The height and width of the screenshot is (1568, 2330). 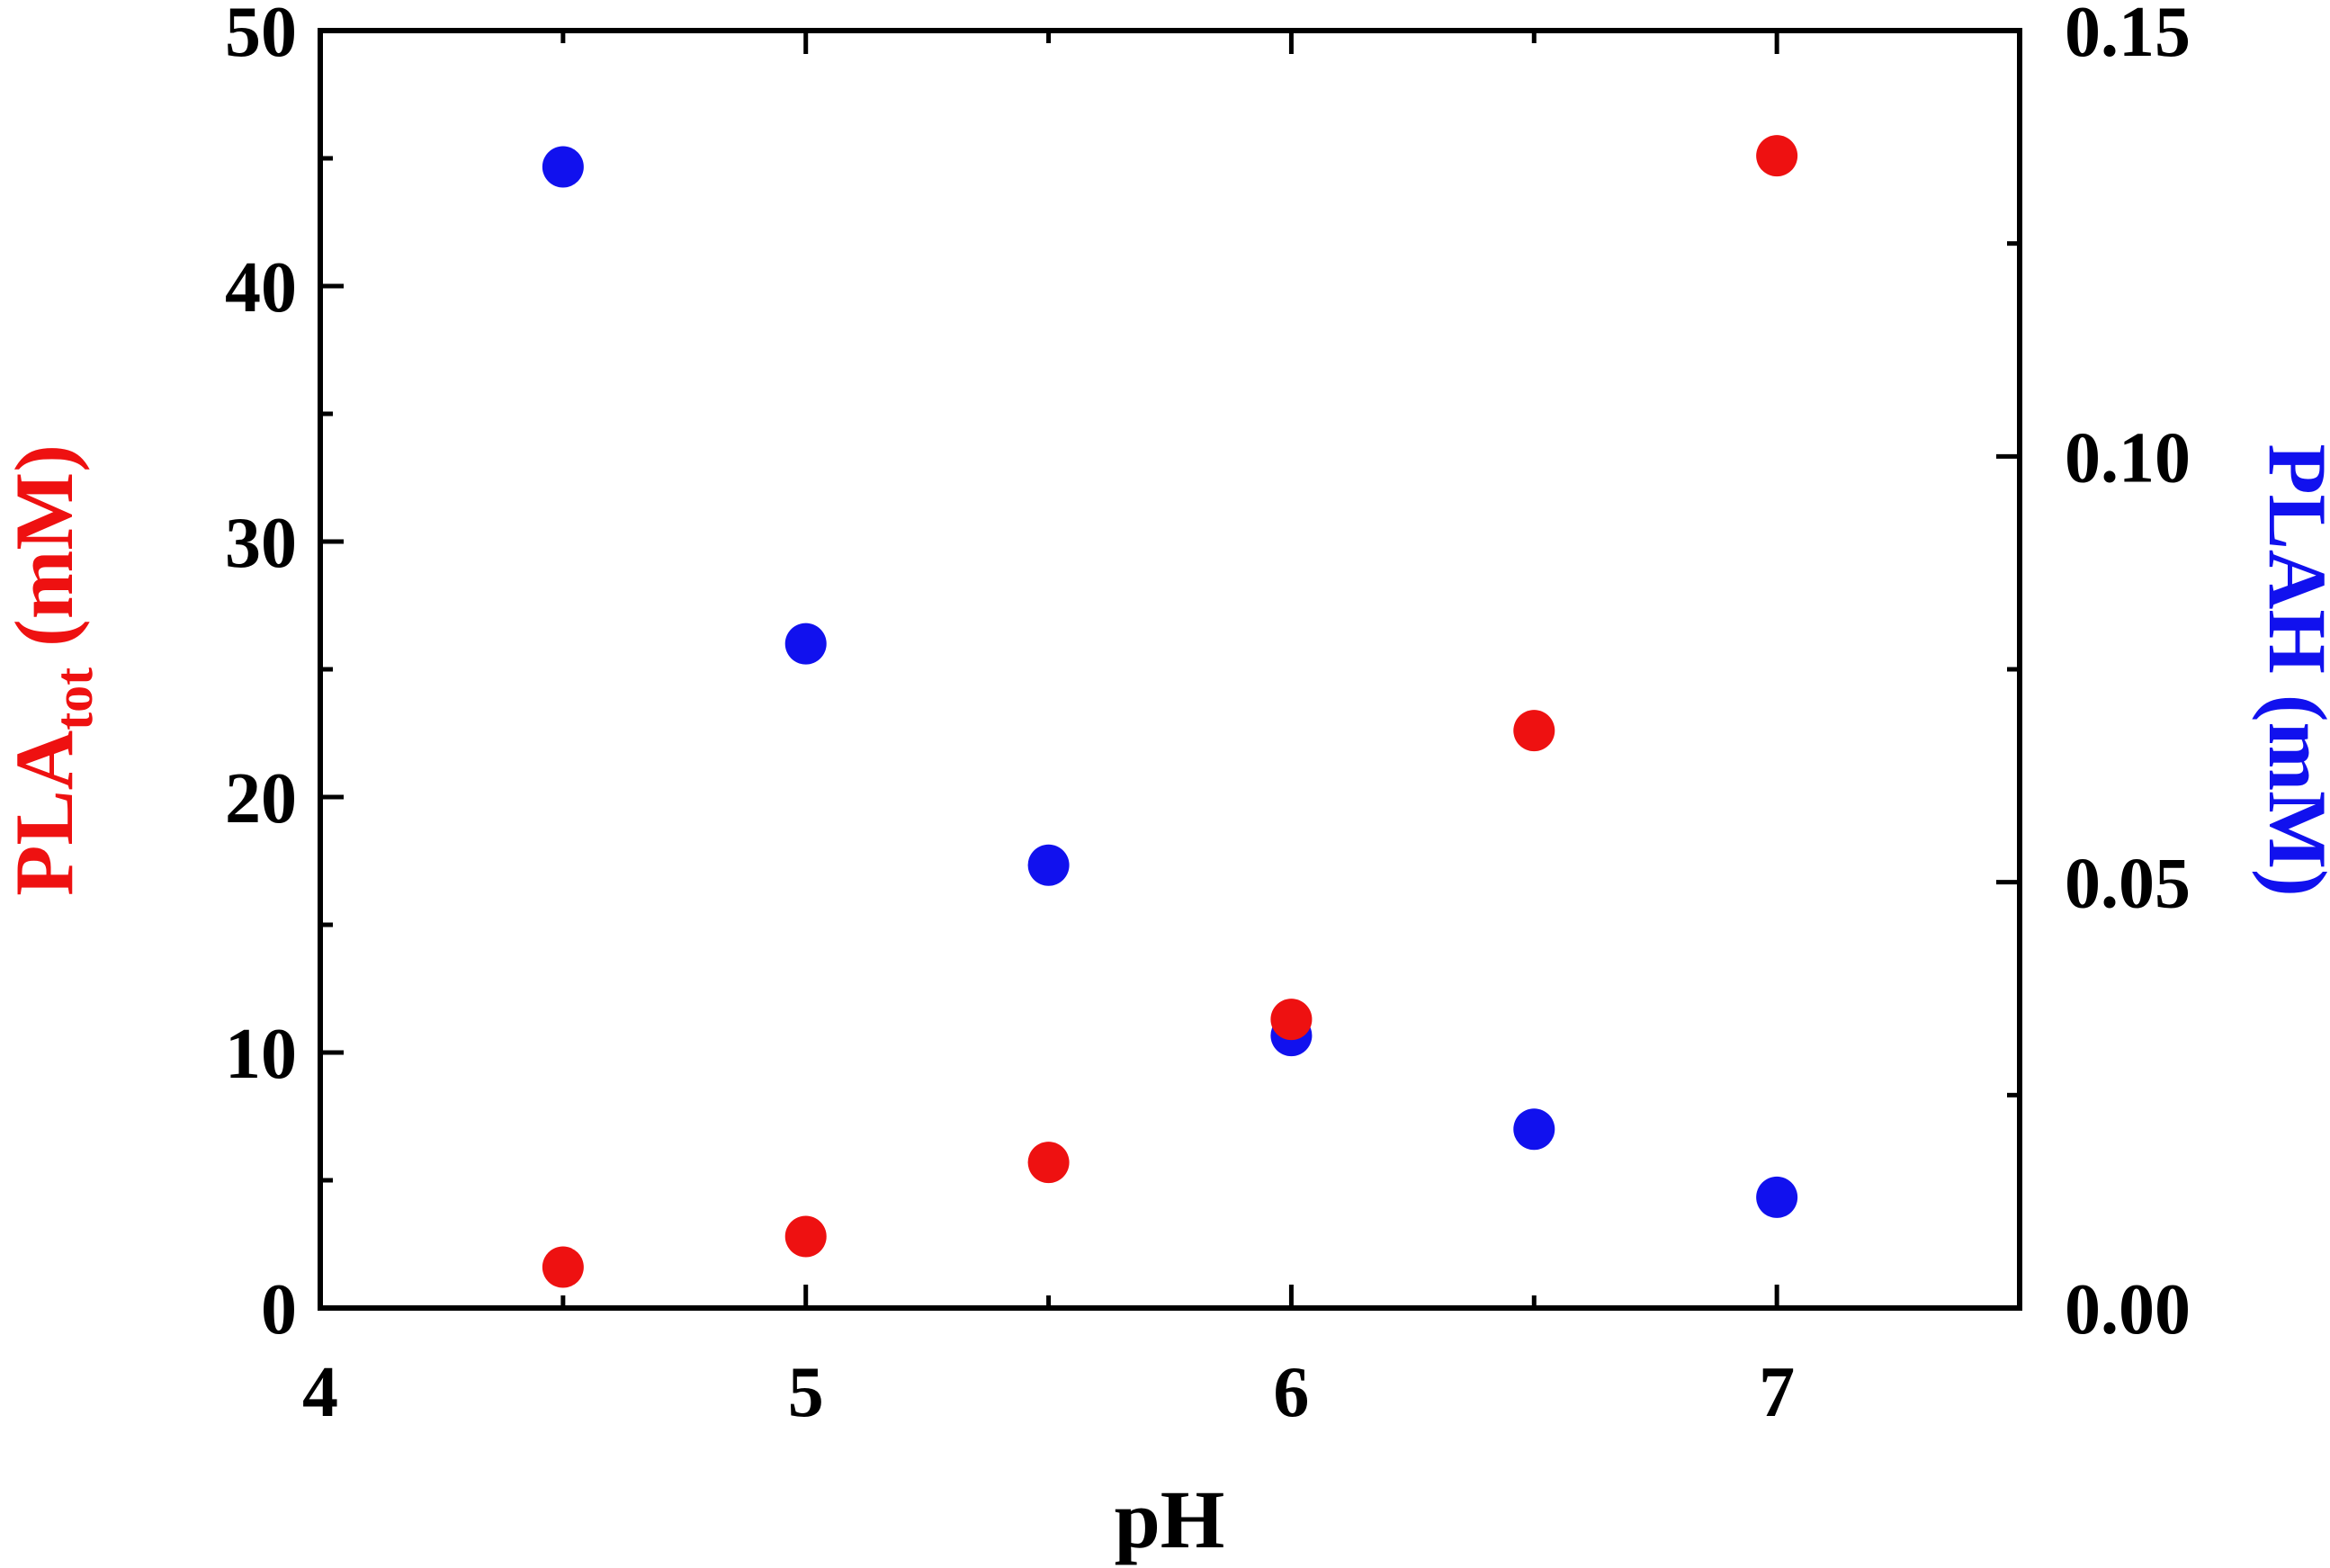 I want to click on y-tick-label: 0, so click(x=279, y=1309).